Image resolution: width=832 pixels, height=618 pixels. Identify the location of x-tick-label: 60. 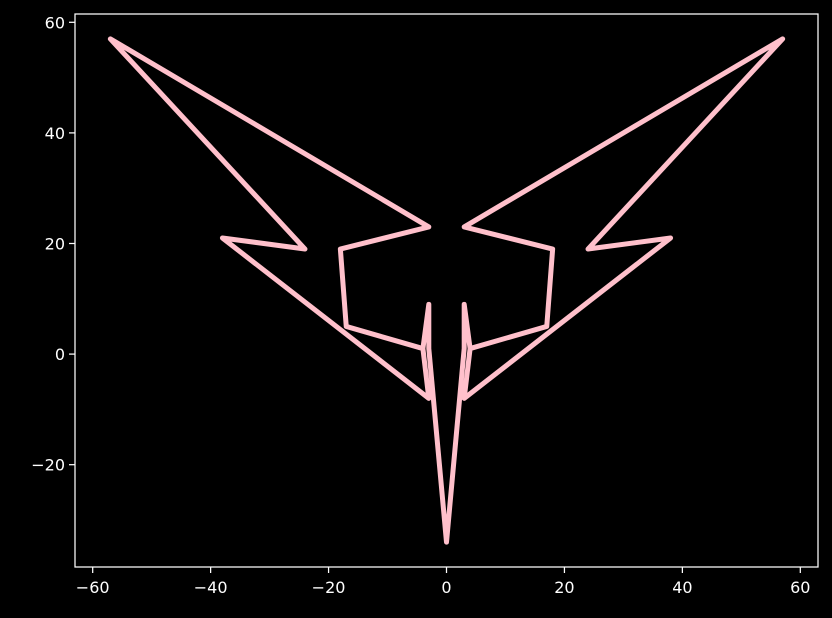
(800, 587).